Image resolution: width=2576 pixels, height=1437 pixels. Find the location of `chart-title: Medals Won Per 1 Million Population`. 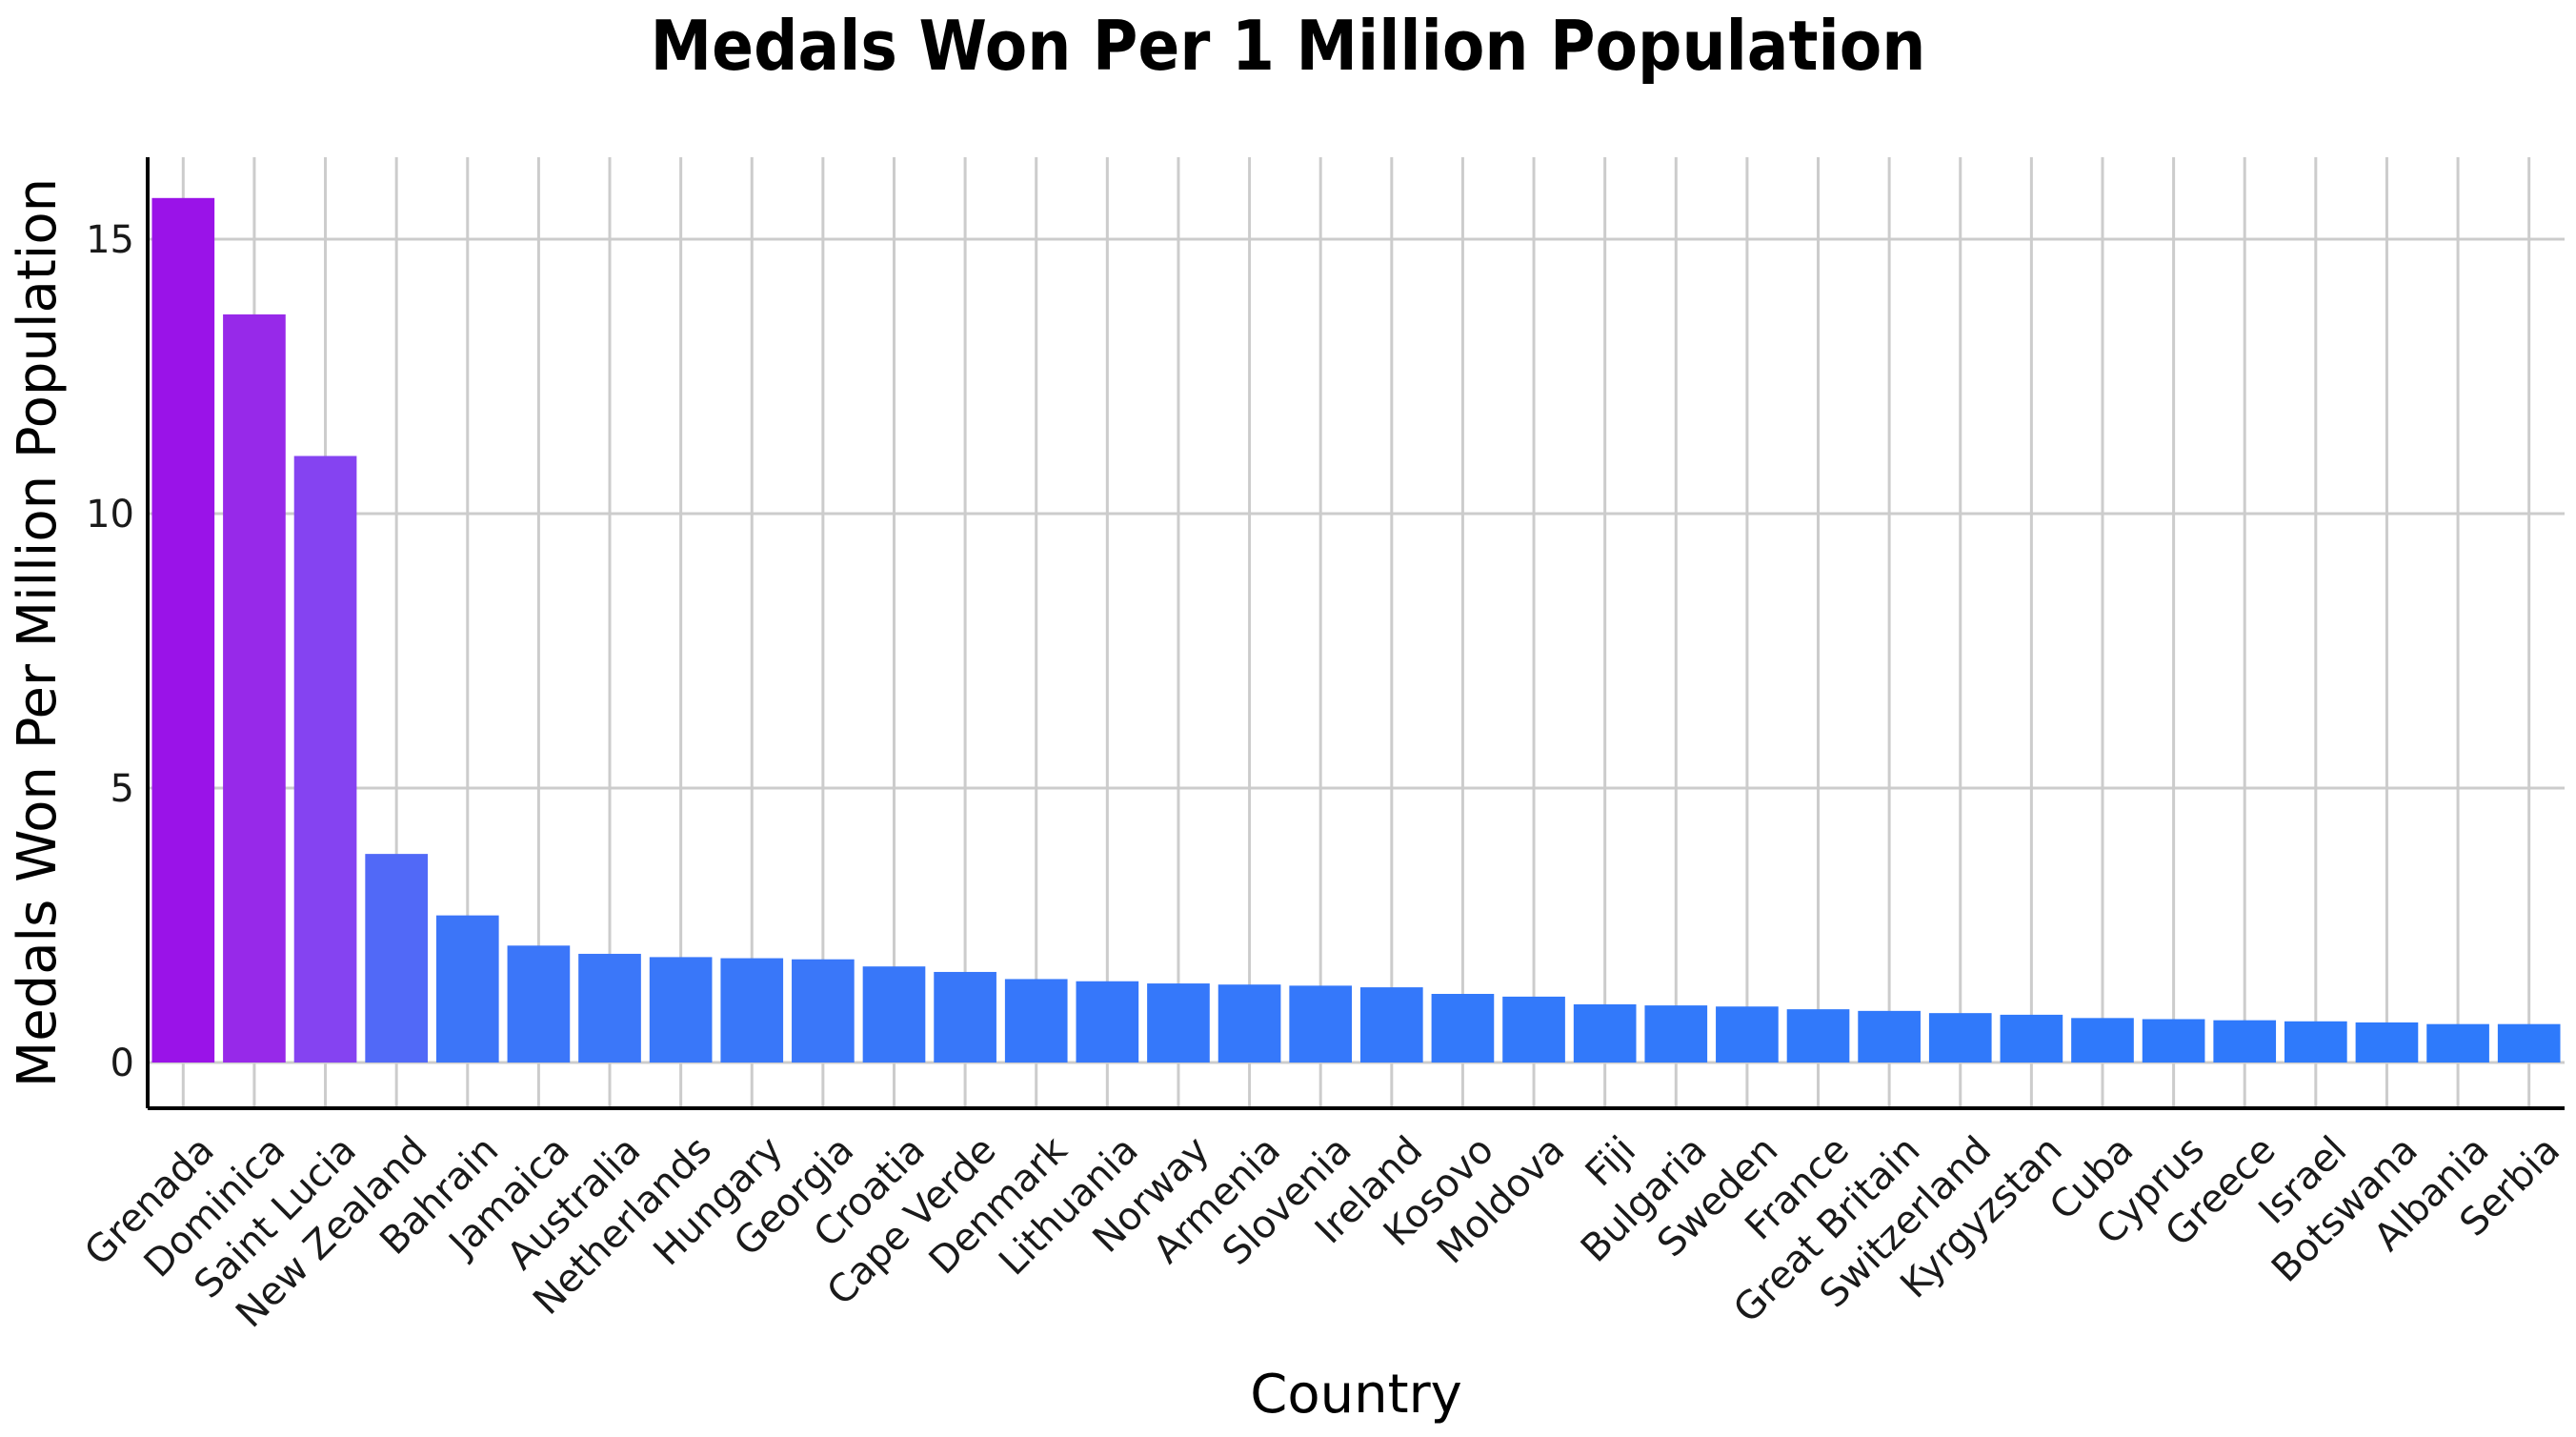

chart-title: Medals Won Per 1 Million Population is located at coordinates (1288, 46).